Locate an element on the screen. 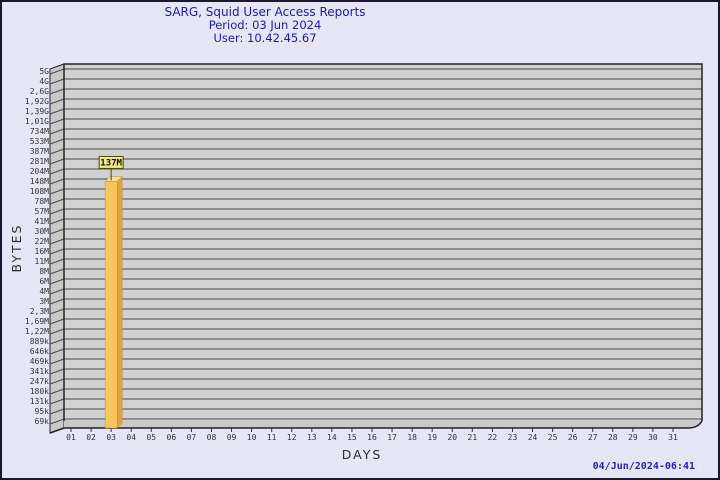 The width and height of the screenshot is (720, 480). x-tick-label: 23 is located at coordinates (513, 437).